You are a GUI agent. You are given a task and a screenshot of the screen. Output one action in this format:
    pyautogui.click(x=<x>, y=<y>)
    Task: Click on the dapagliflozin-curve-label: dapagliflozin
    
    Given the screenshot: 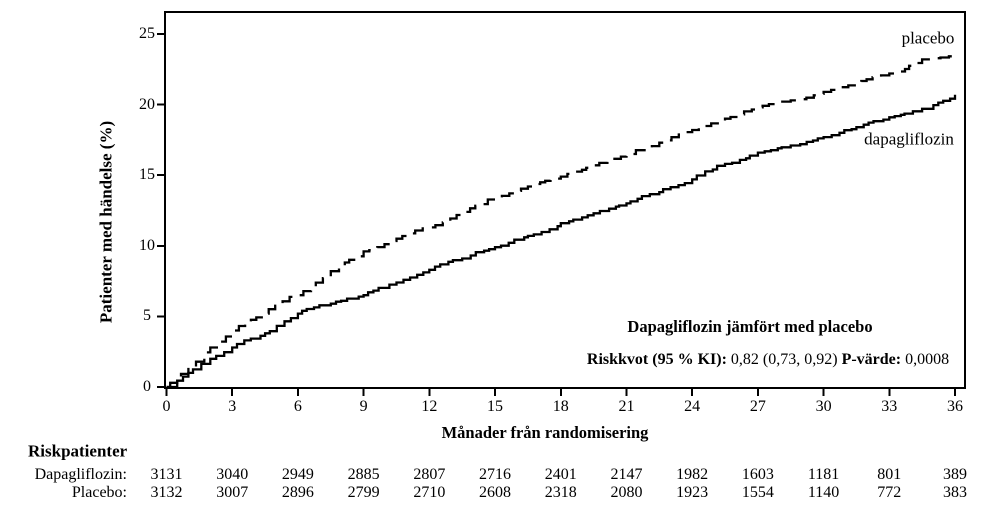 What is the action you would take?
    pyautogui.click(x=909, y=139)
    